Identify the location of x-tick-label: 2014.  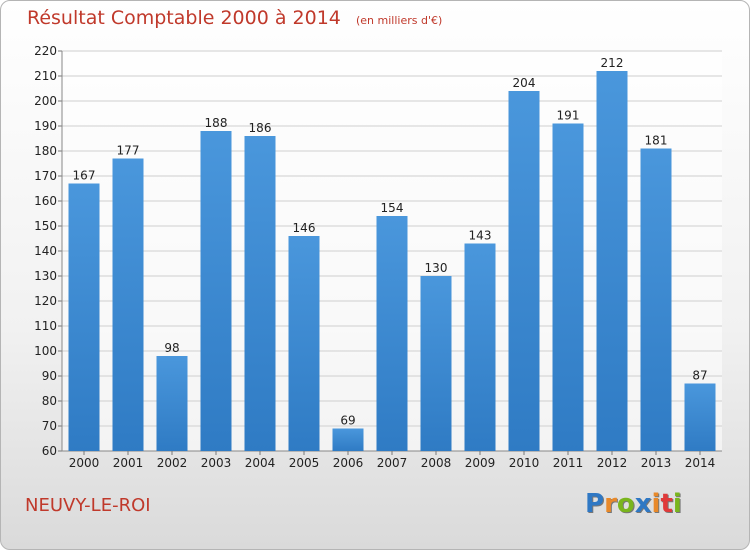
(700, 463).